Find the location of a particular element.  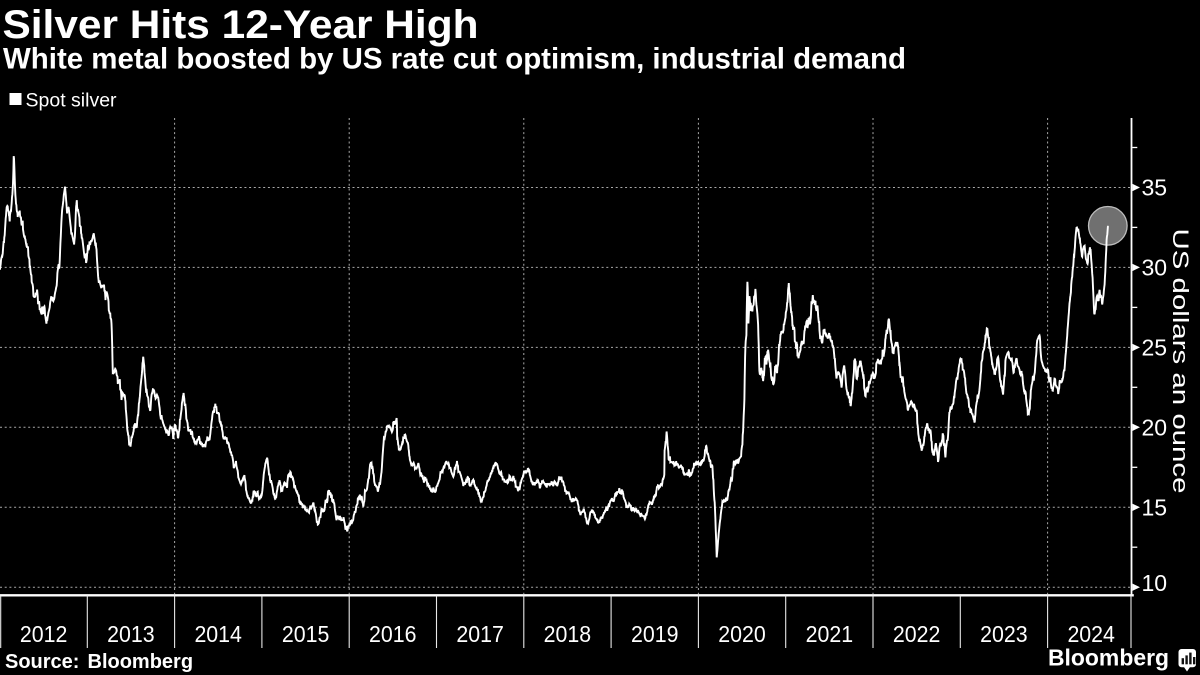

svg-text: 2013 is located at coordinates (131, 634).